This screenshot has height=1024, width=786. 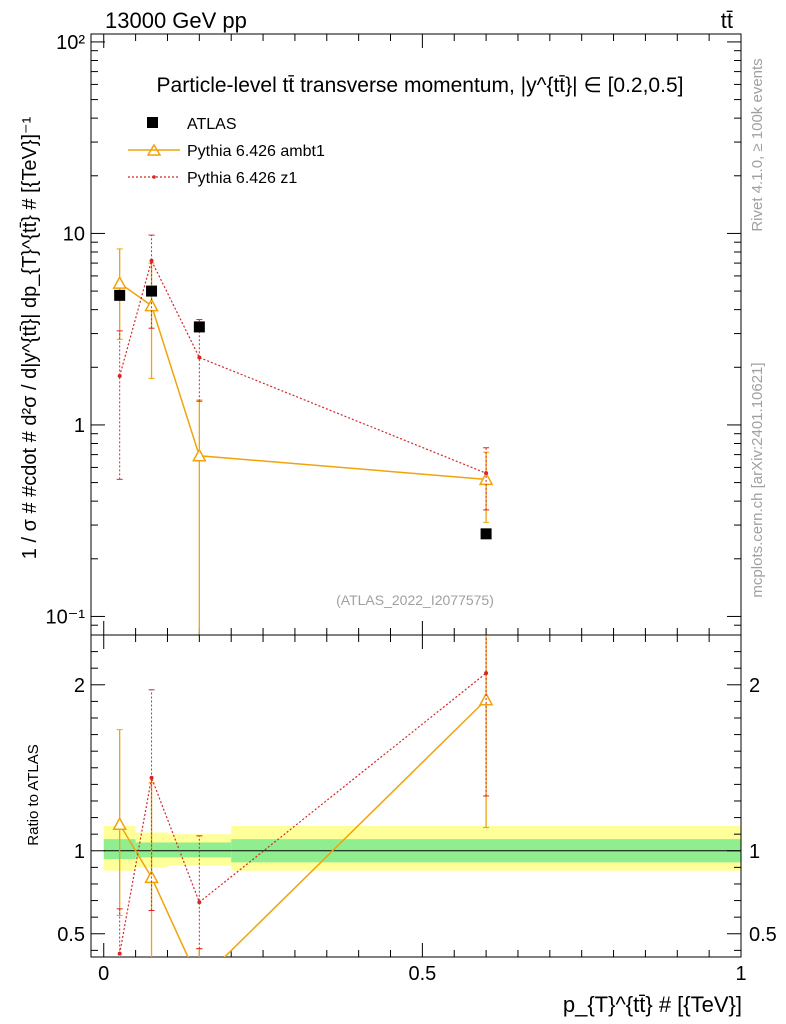 What do you see at coordinates (103, 974) in the screenshot?
I see `xtick-label: 0` at bounding box center [103, 974].